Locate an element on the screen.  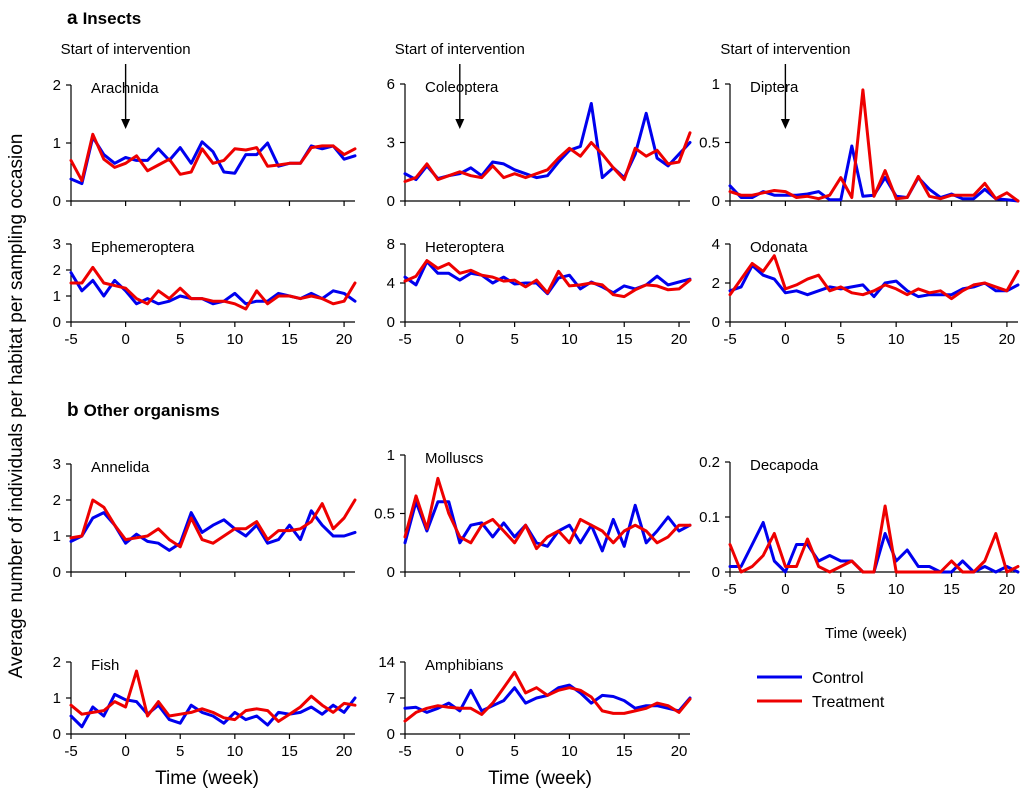
amphibians-y-tick-label: 7 is located at coordinates (391, 698).